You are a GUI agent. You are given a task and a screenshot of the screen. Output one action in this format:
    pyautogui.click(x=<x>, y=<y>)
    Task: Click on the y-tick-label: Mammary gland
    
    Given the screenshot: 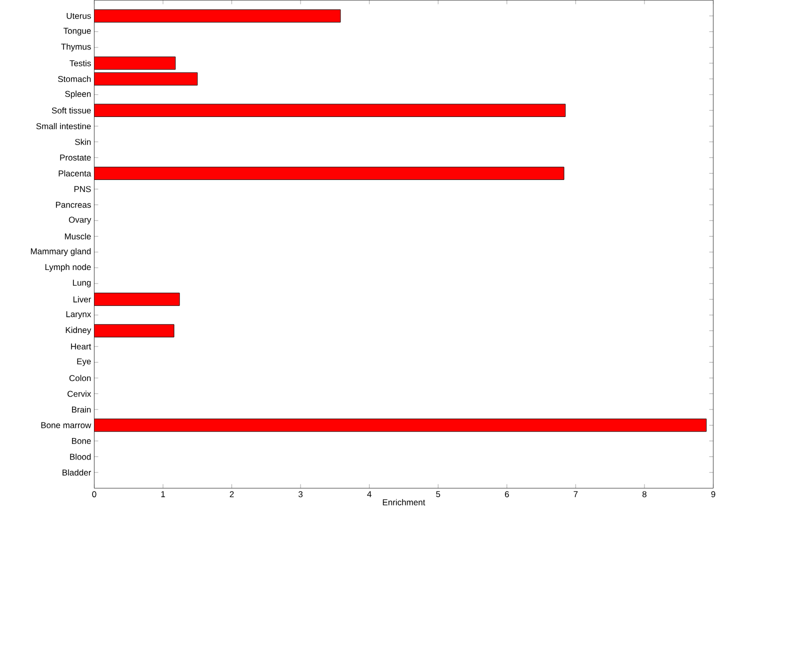 What is the action you would take?
    pyautogui.click(x=60, y=252)
    